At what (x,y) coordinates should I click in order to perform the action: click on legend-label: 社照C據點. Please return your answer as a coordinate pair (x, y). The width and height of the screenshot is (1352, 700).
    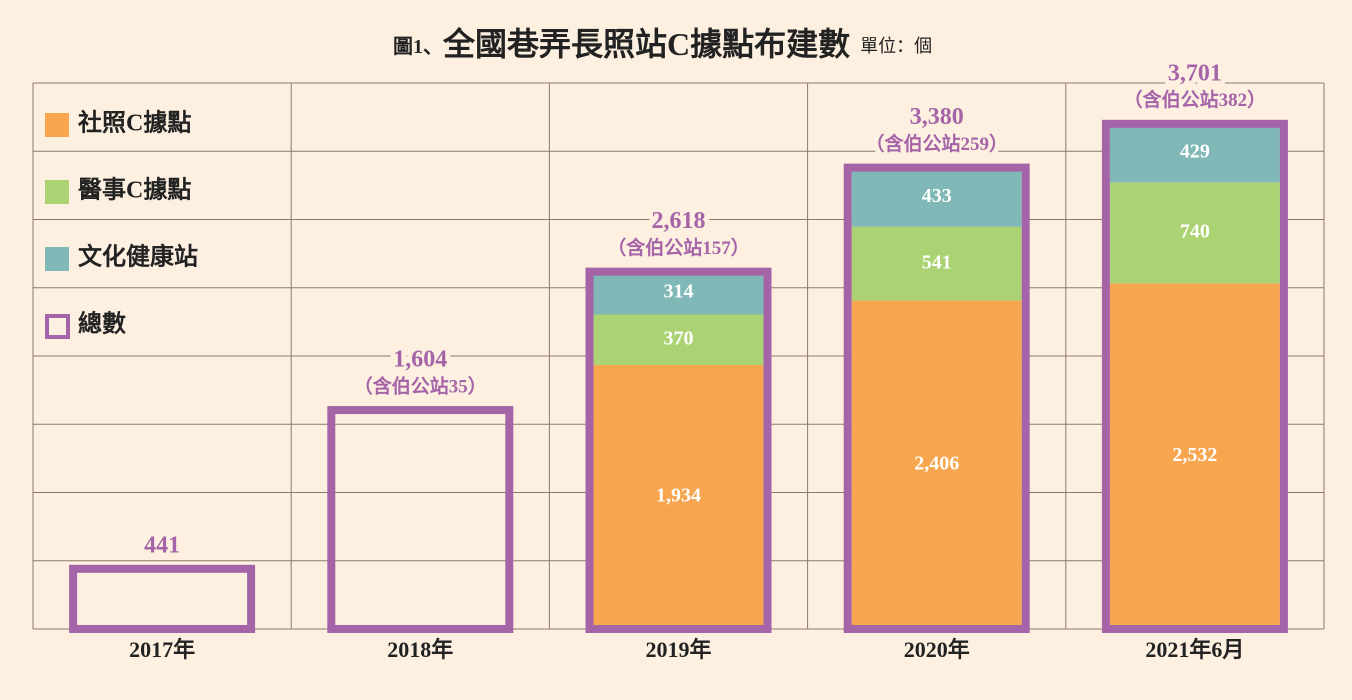
    Looking at the image, I should click on (134, 123).